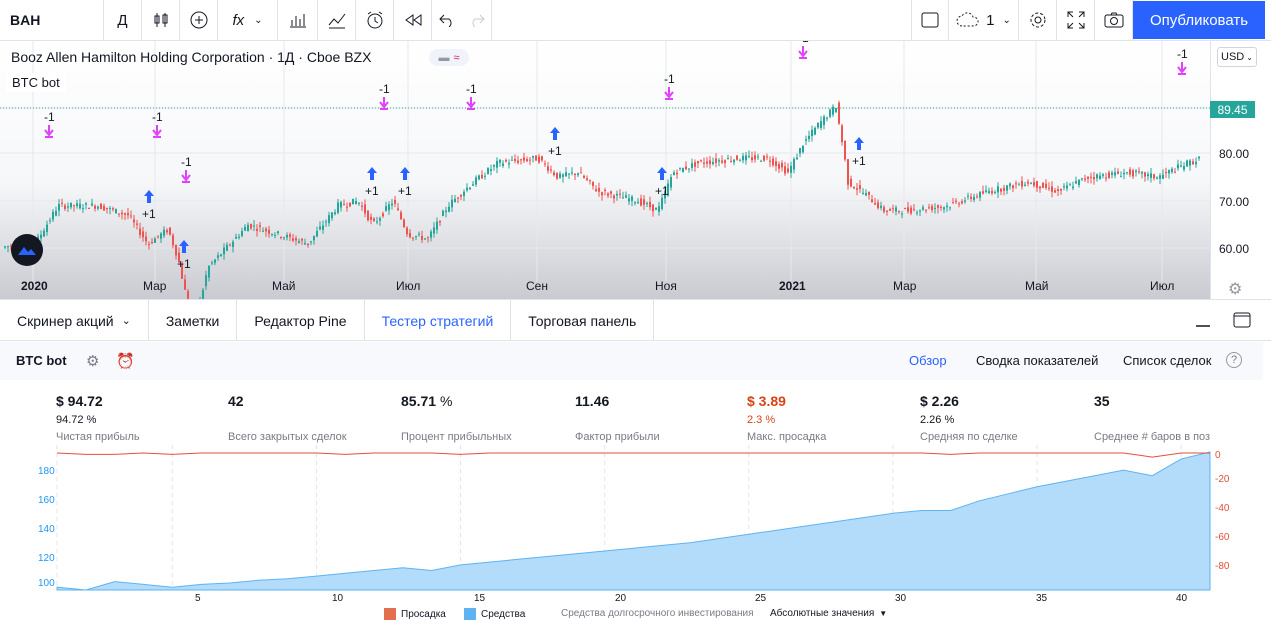  What do you see at coordinates (157, 117) in the screenshot?
I see `sell-signal-label: -1` at bounding box center [157, 117].